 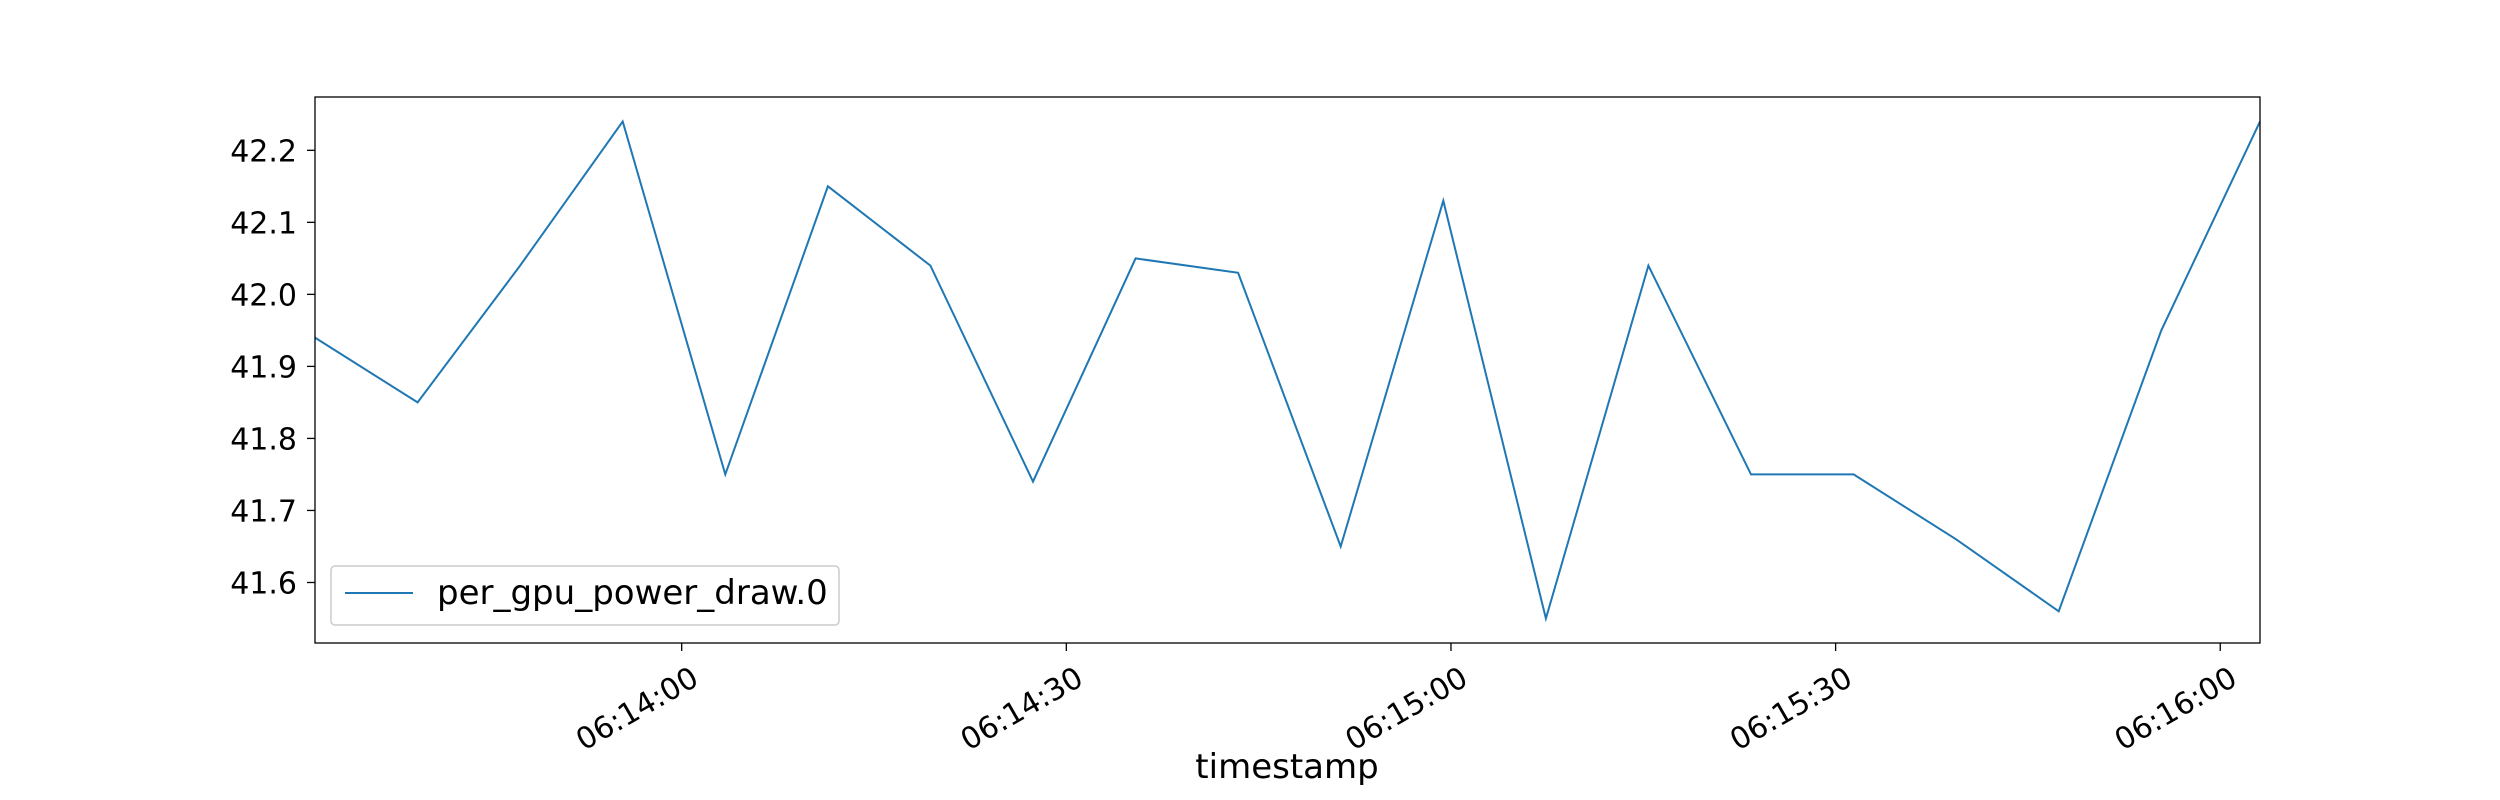 What do you see at coordinates (263, 295) in the screenshot?
I see `y-tick-label: 42.0` at bounding box center [263, 295].